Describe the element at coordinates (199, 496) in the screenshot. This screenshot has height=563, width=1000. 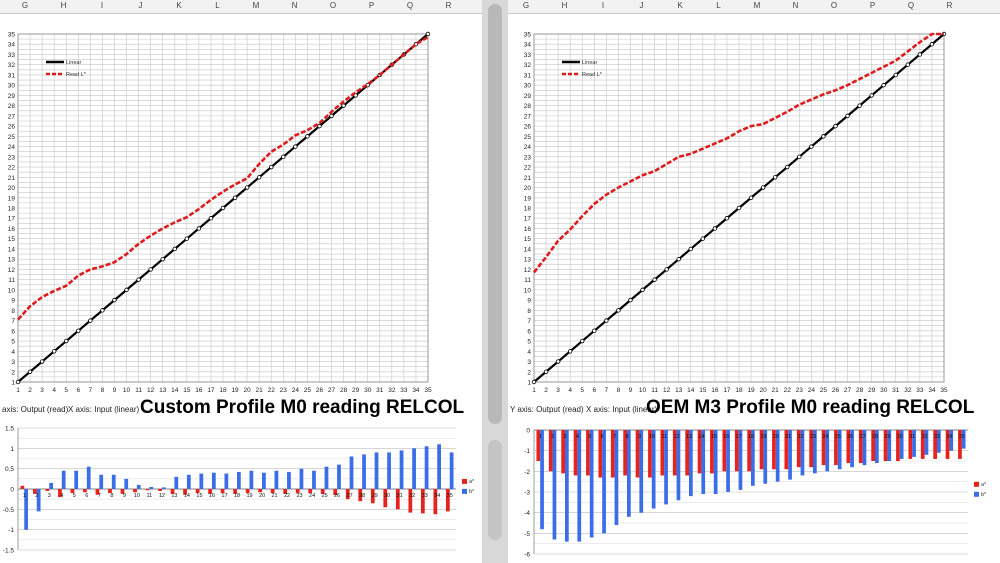
I see `x-tick-label: 15` at that location.